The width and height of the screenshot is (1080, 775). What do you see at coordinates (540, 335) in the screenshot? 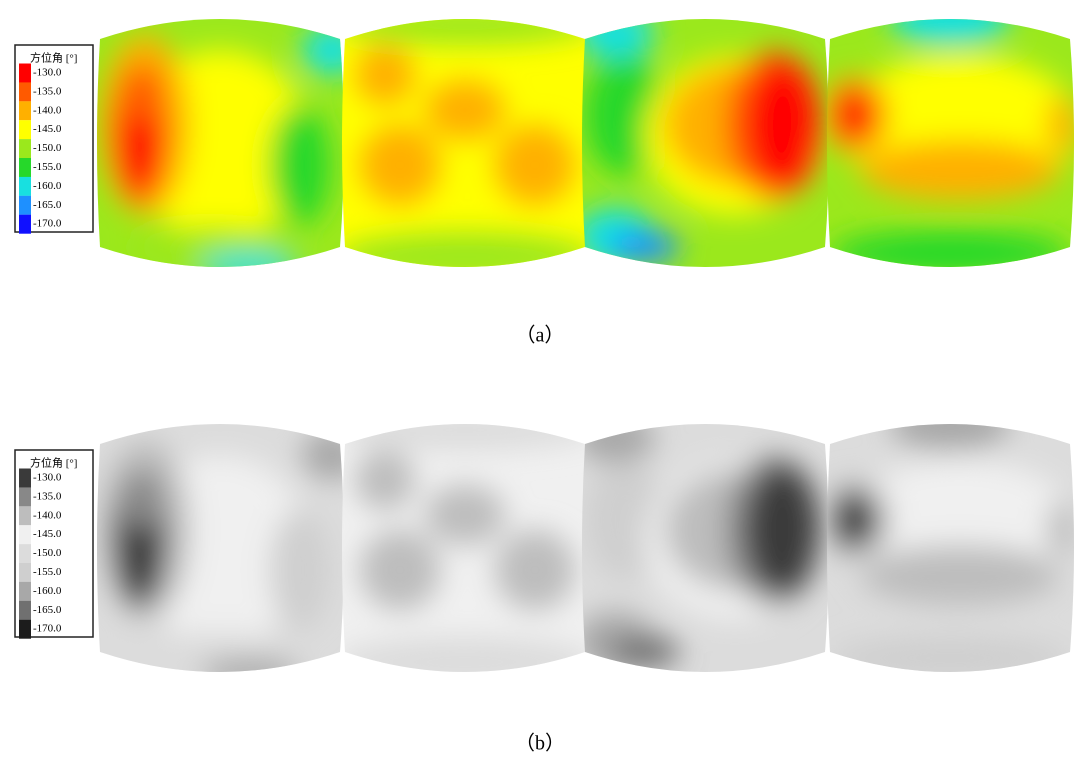
I see `caption: （a）` at bounding box center [540, 335].